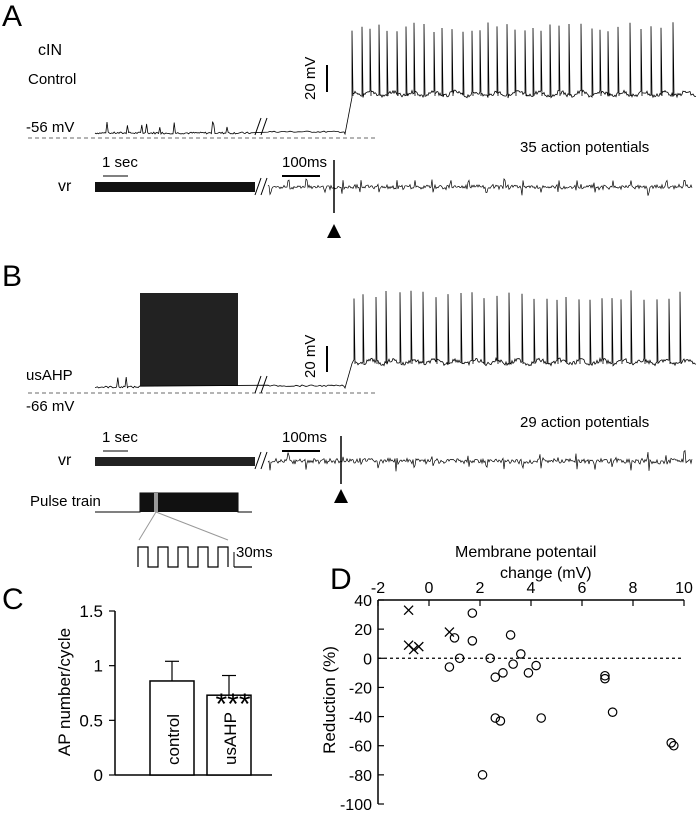 The height and width of the screenshot is (820, 697). I want to click on axis-break-vr-a, so click(261, 186).